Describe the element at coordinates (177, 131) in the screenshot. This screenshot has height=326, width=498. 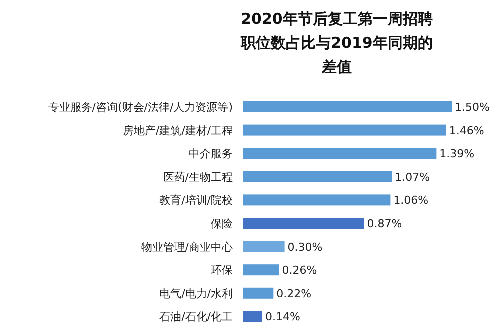
I see `y-tick-label: 房地产/建筑/建材/工程` at that location.